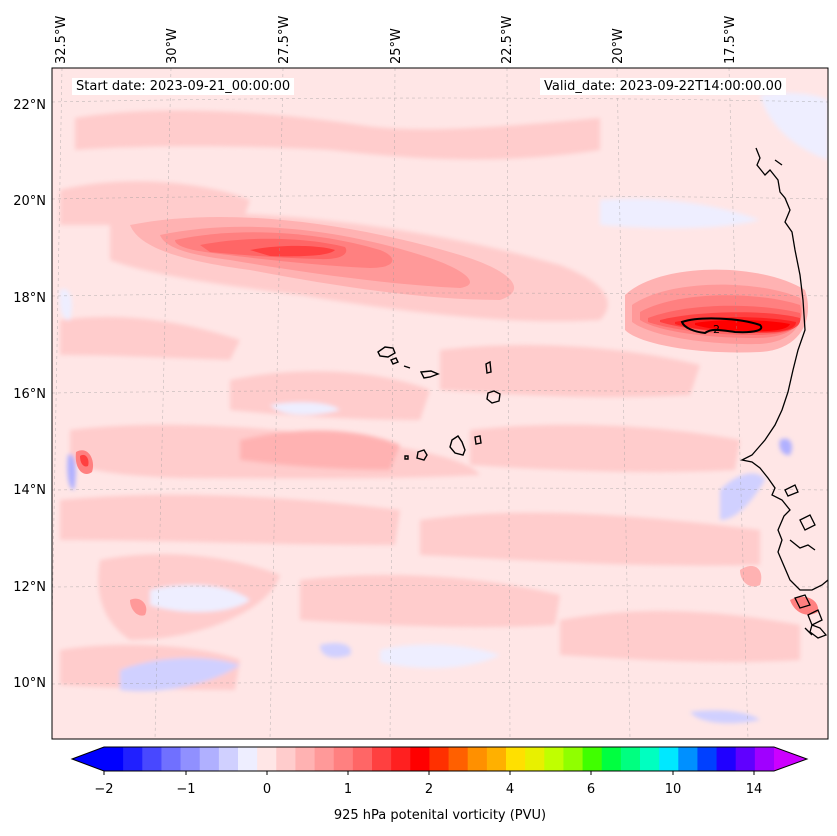  I want to click on lat-label: 10°N, so click(29, 683).